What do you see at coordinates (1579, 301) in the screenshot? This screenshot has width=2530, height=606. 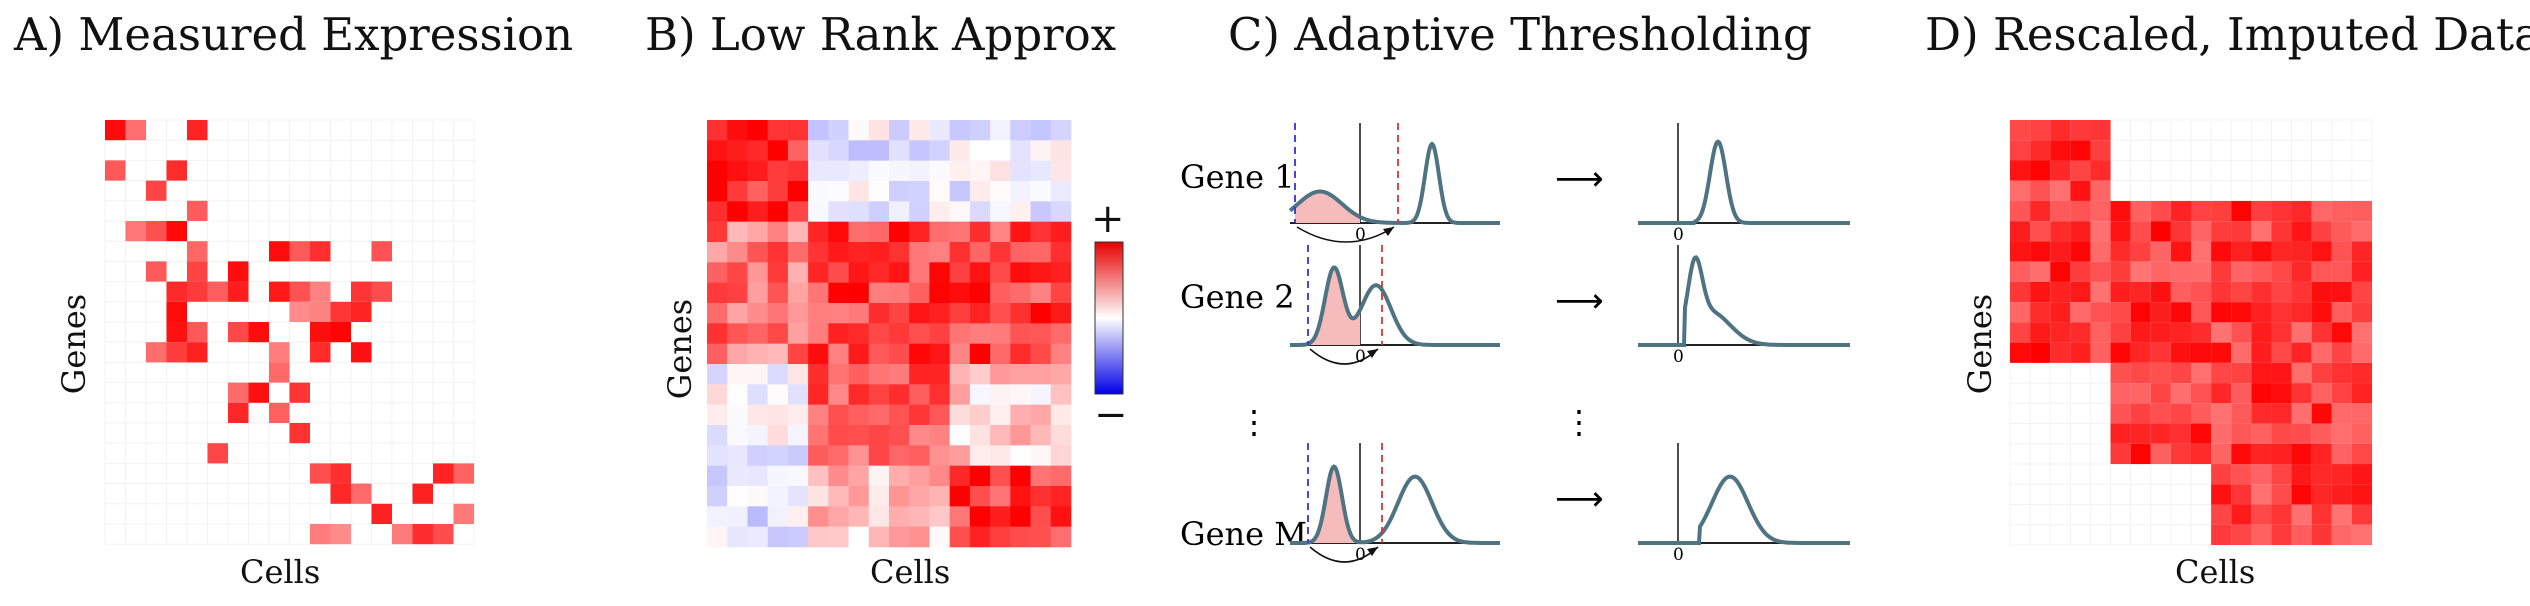 I see `transform-arrow: ⟶` at bounding box center [1579, 301].